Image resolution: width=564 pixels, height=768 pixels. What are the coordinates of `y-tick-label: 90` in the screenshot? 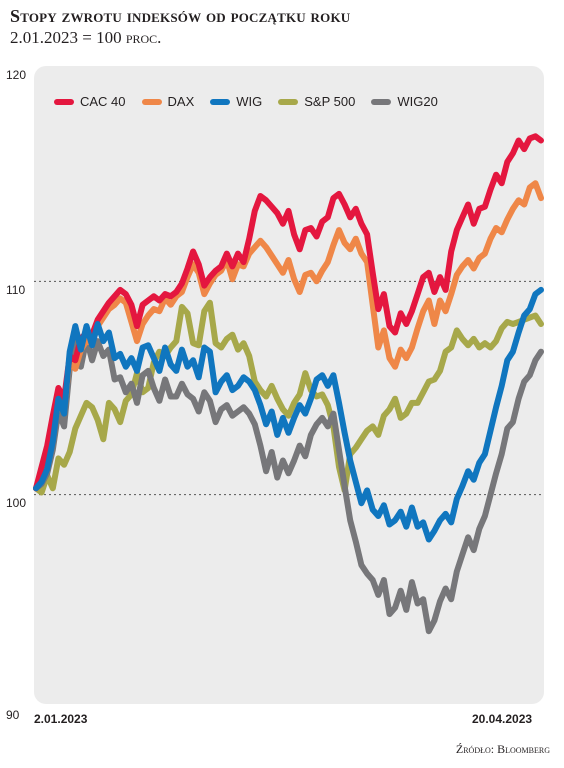 It's located at (13, 715).